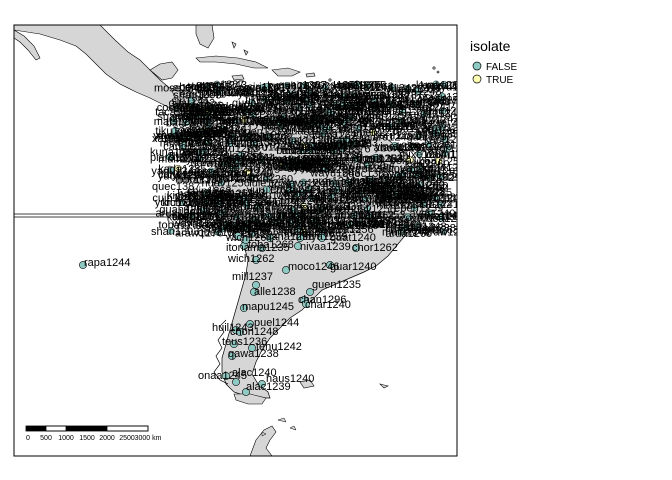  I want to click on language-label: guar1240, so click(353, 267).